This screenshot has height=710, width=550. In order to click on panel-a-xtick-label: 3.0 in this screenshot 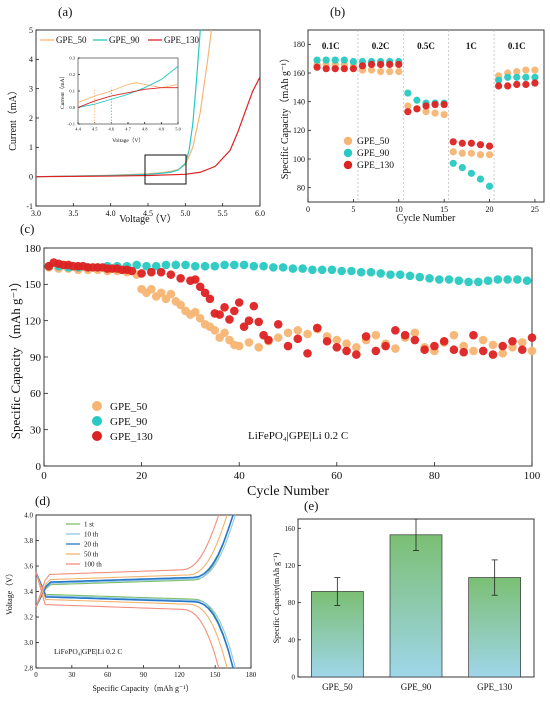, I will do `click(36, 213)`.